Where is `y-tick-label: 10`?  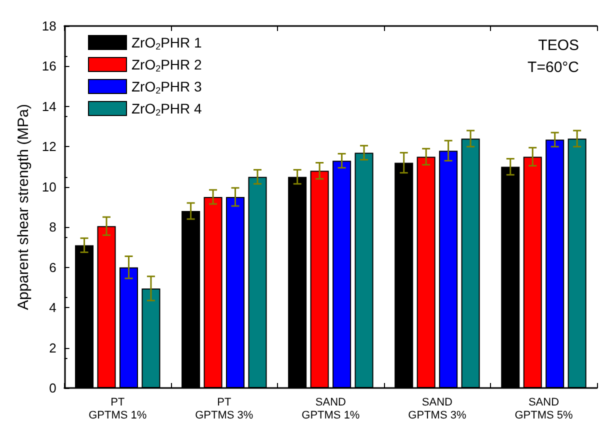
y-tick-label: 10 is located at coordinates (49, 186).